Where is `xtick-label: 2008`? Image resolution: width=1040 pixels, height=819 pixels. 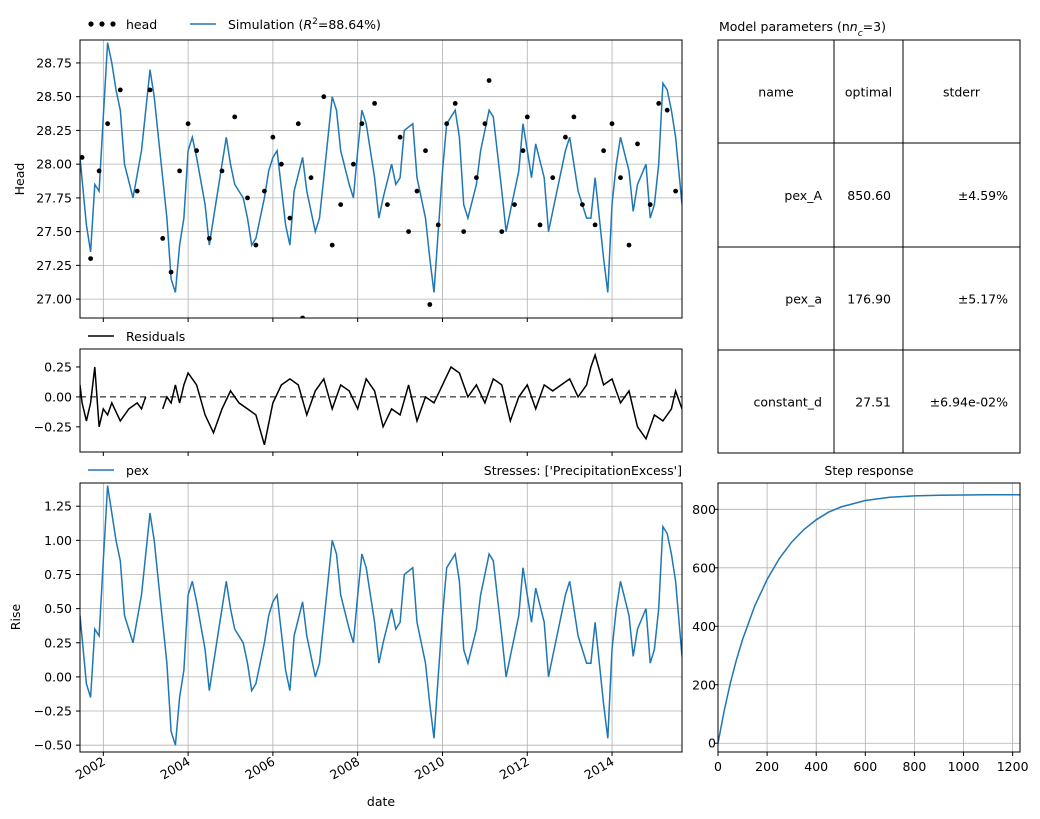
xtick-label: 2008 is located at coordinates (344, 768).